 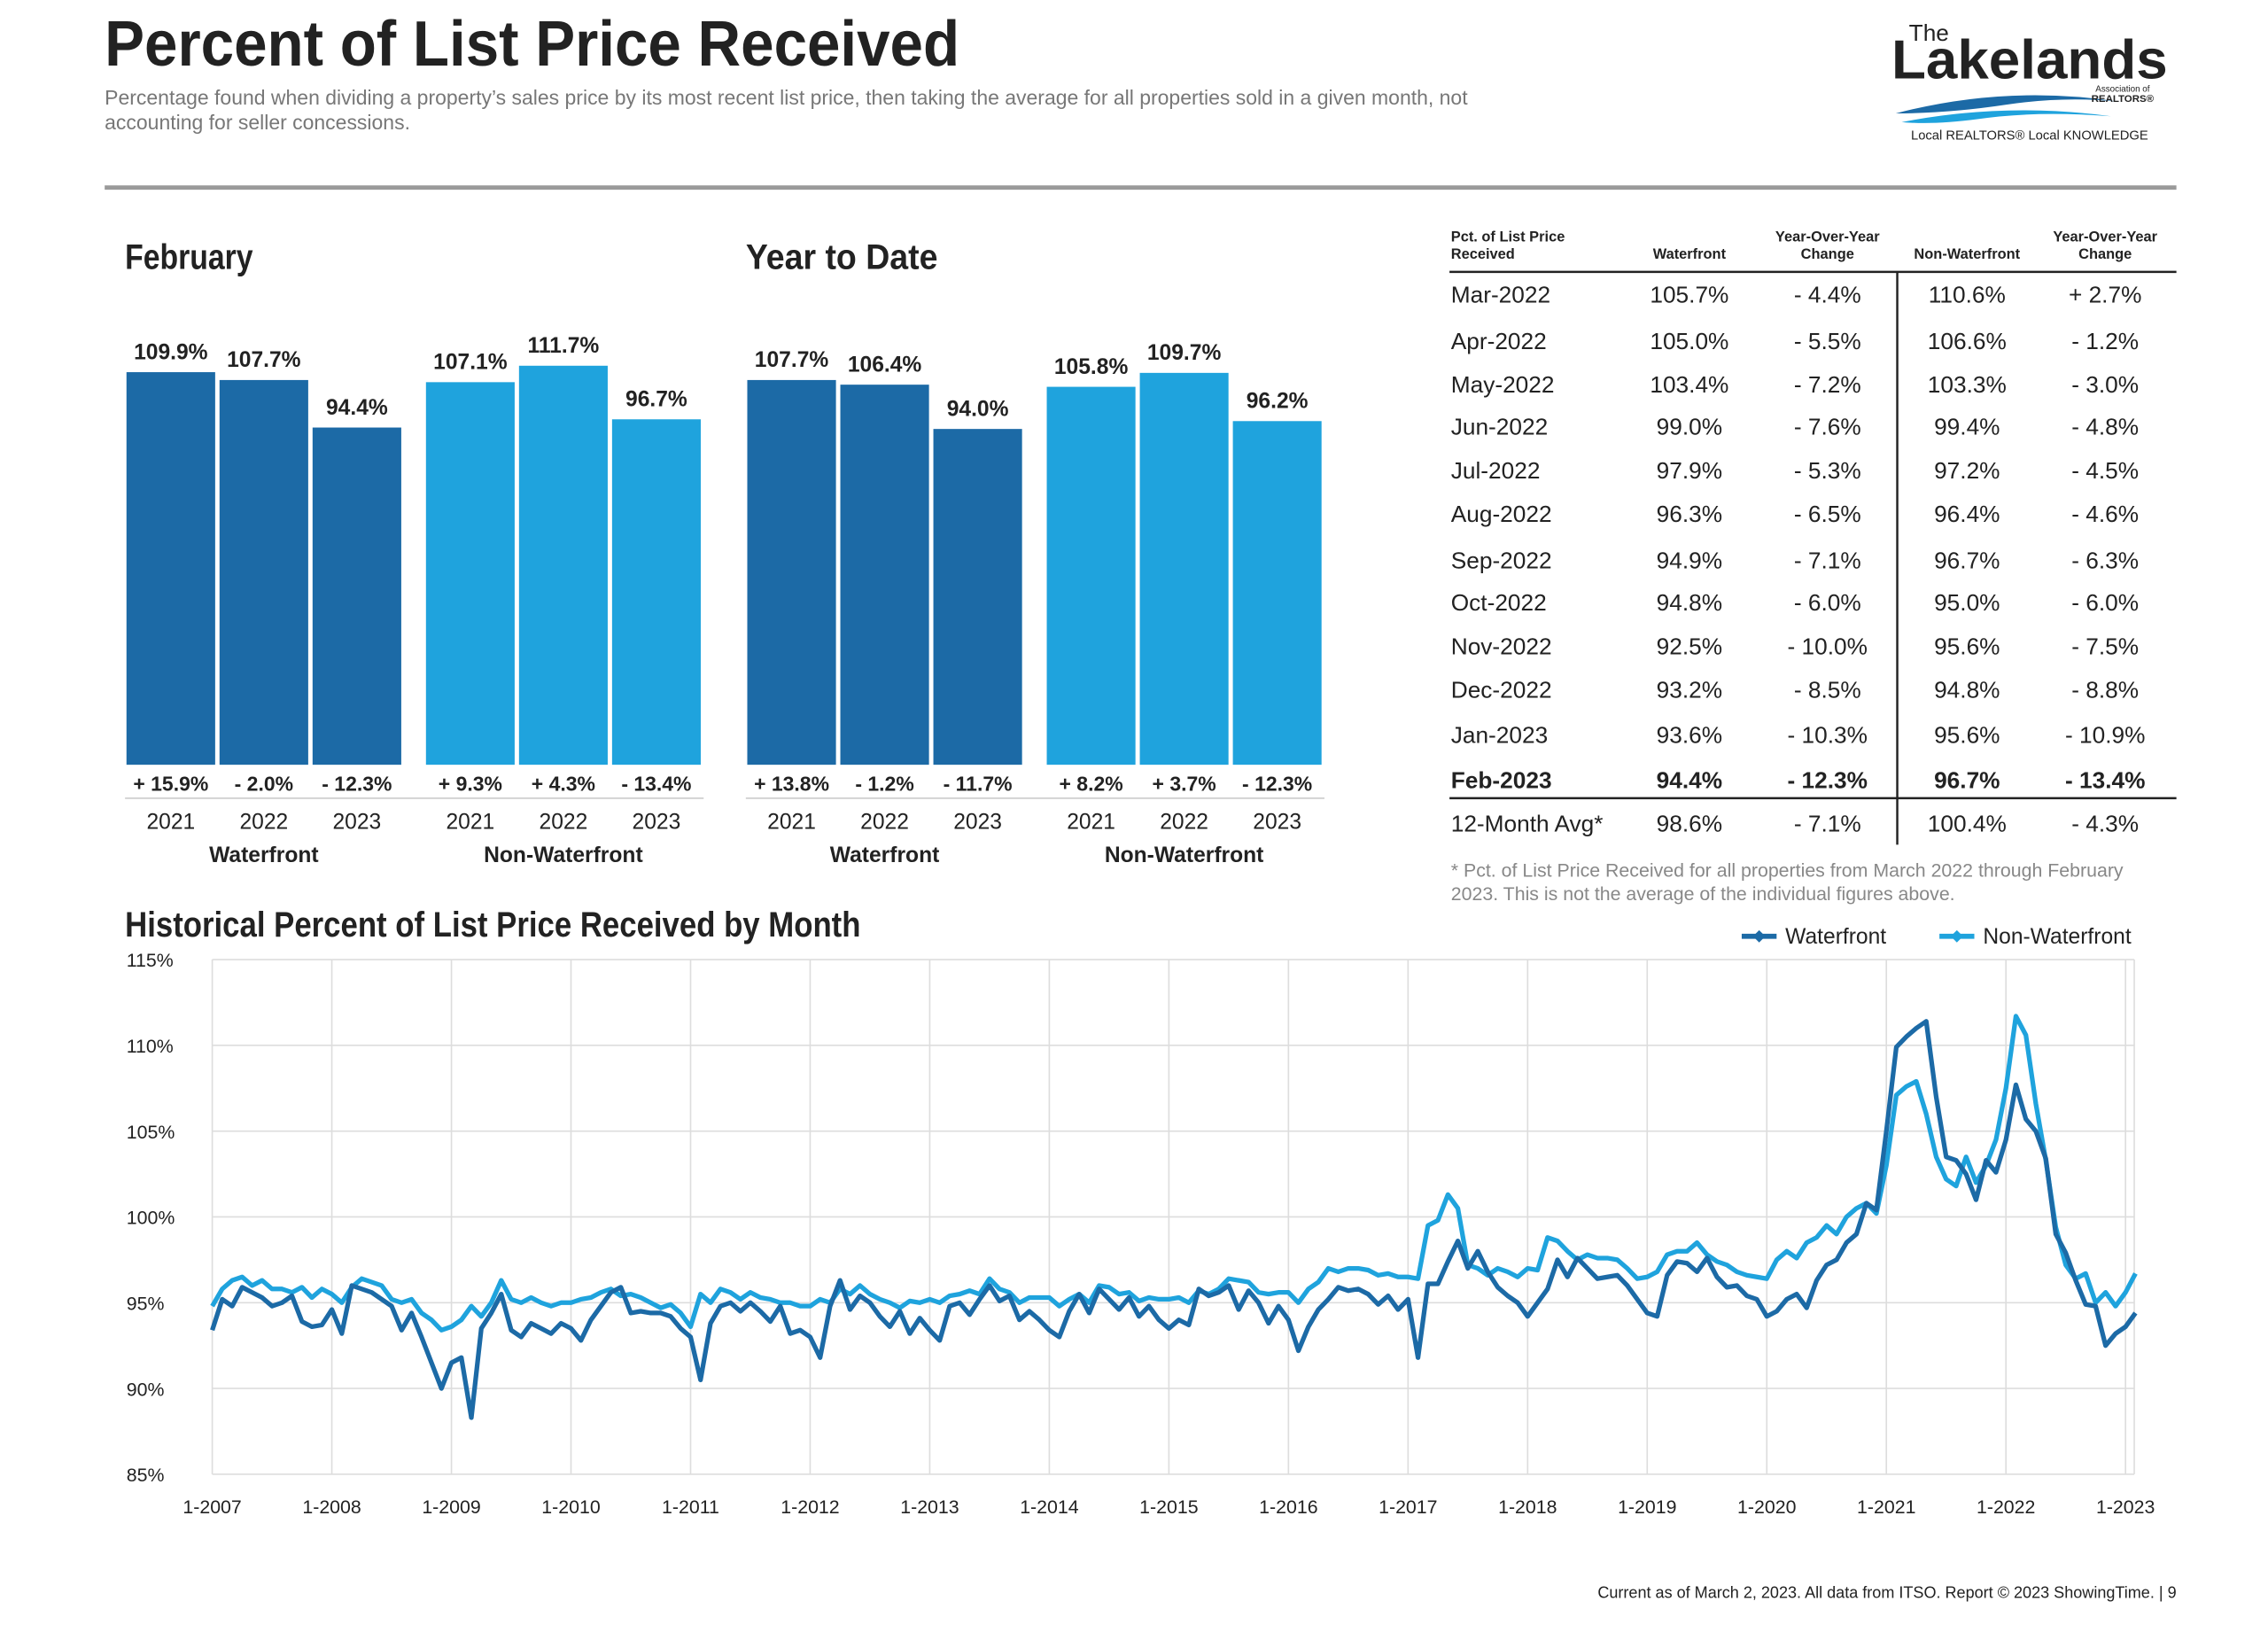 What do you see at coordinates (1647, 1507) in the screenshot?
I see `x-tick-label: 1-2019` at bounding box center [1647, 1507].